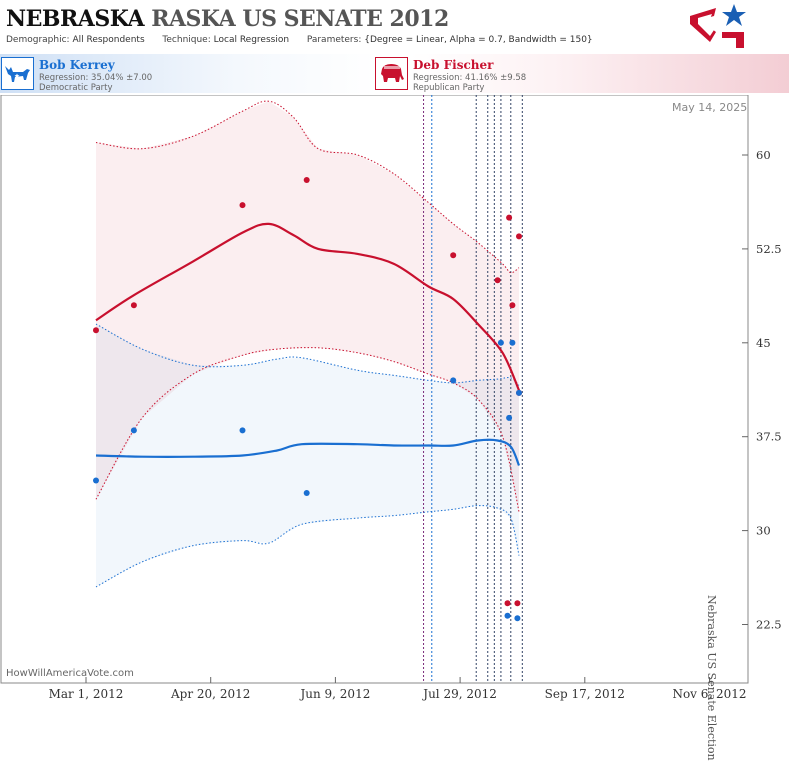 The image size is (789, 761). Describe the element at coordinates (459, 694) in the screenshot. I see `x-tick-label: Jul 29, 2012` at that location.